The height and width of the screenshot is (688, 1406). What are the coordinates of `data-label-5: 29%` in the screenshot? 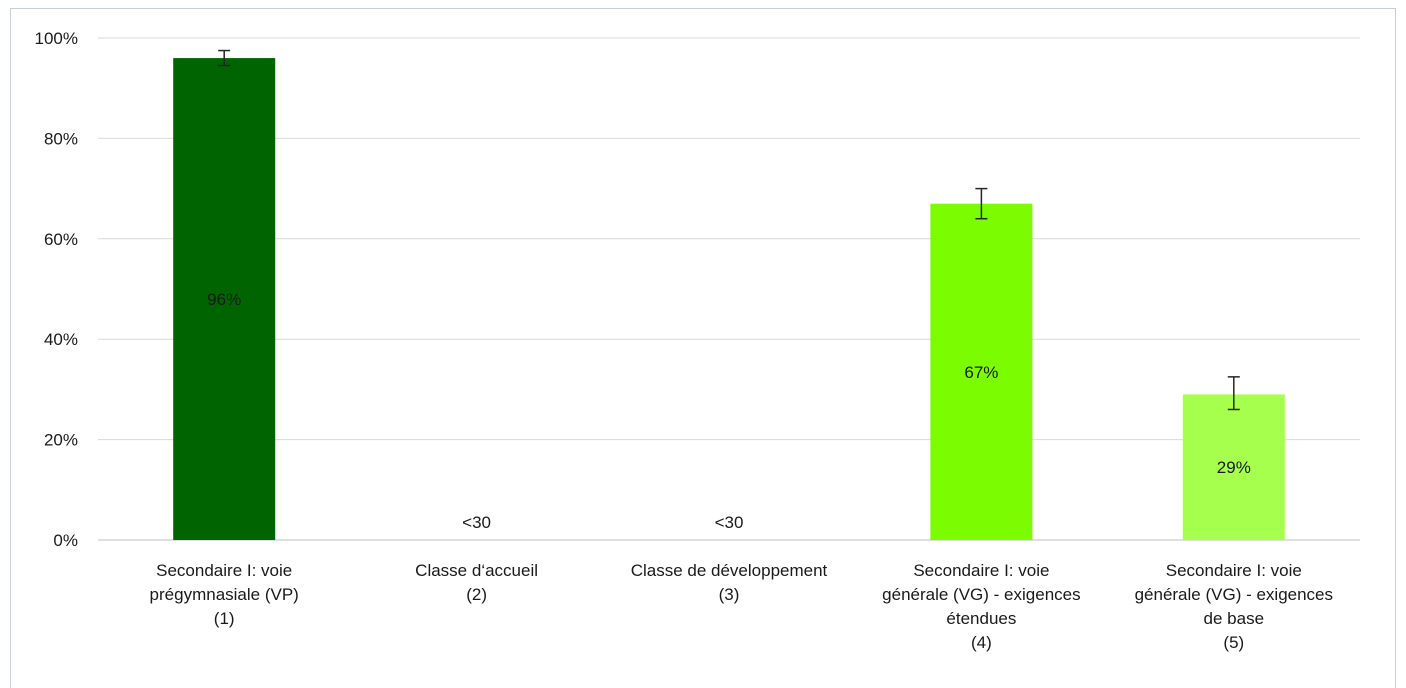 It's located at (1234, 467).